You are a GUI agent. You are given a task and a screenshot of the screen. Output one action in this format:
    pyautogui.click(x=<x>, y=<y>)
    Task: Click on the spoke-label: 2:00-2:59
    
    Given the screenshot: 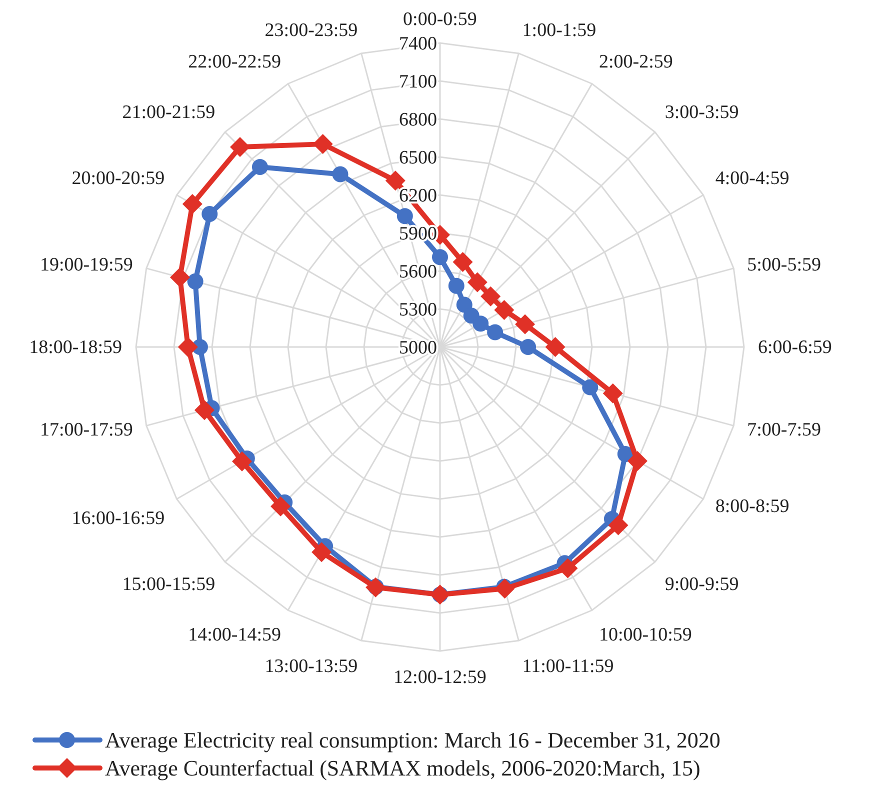 What is the action you would take?
    pyautogui.click(x=636, y=62)
    